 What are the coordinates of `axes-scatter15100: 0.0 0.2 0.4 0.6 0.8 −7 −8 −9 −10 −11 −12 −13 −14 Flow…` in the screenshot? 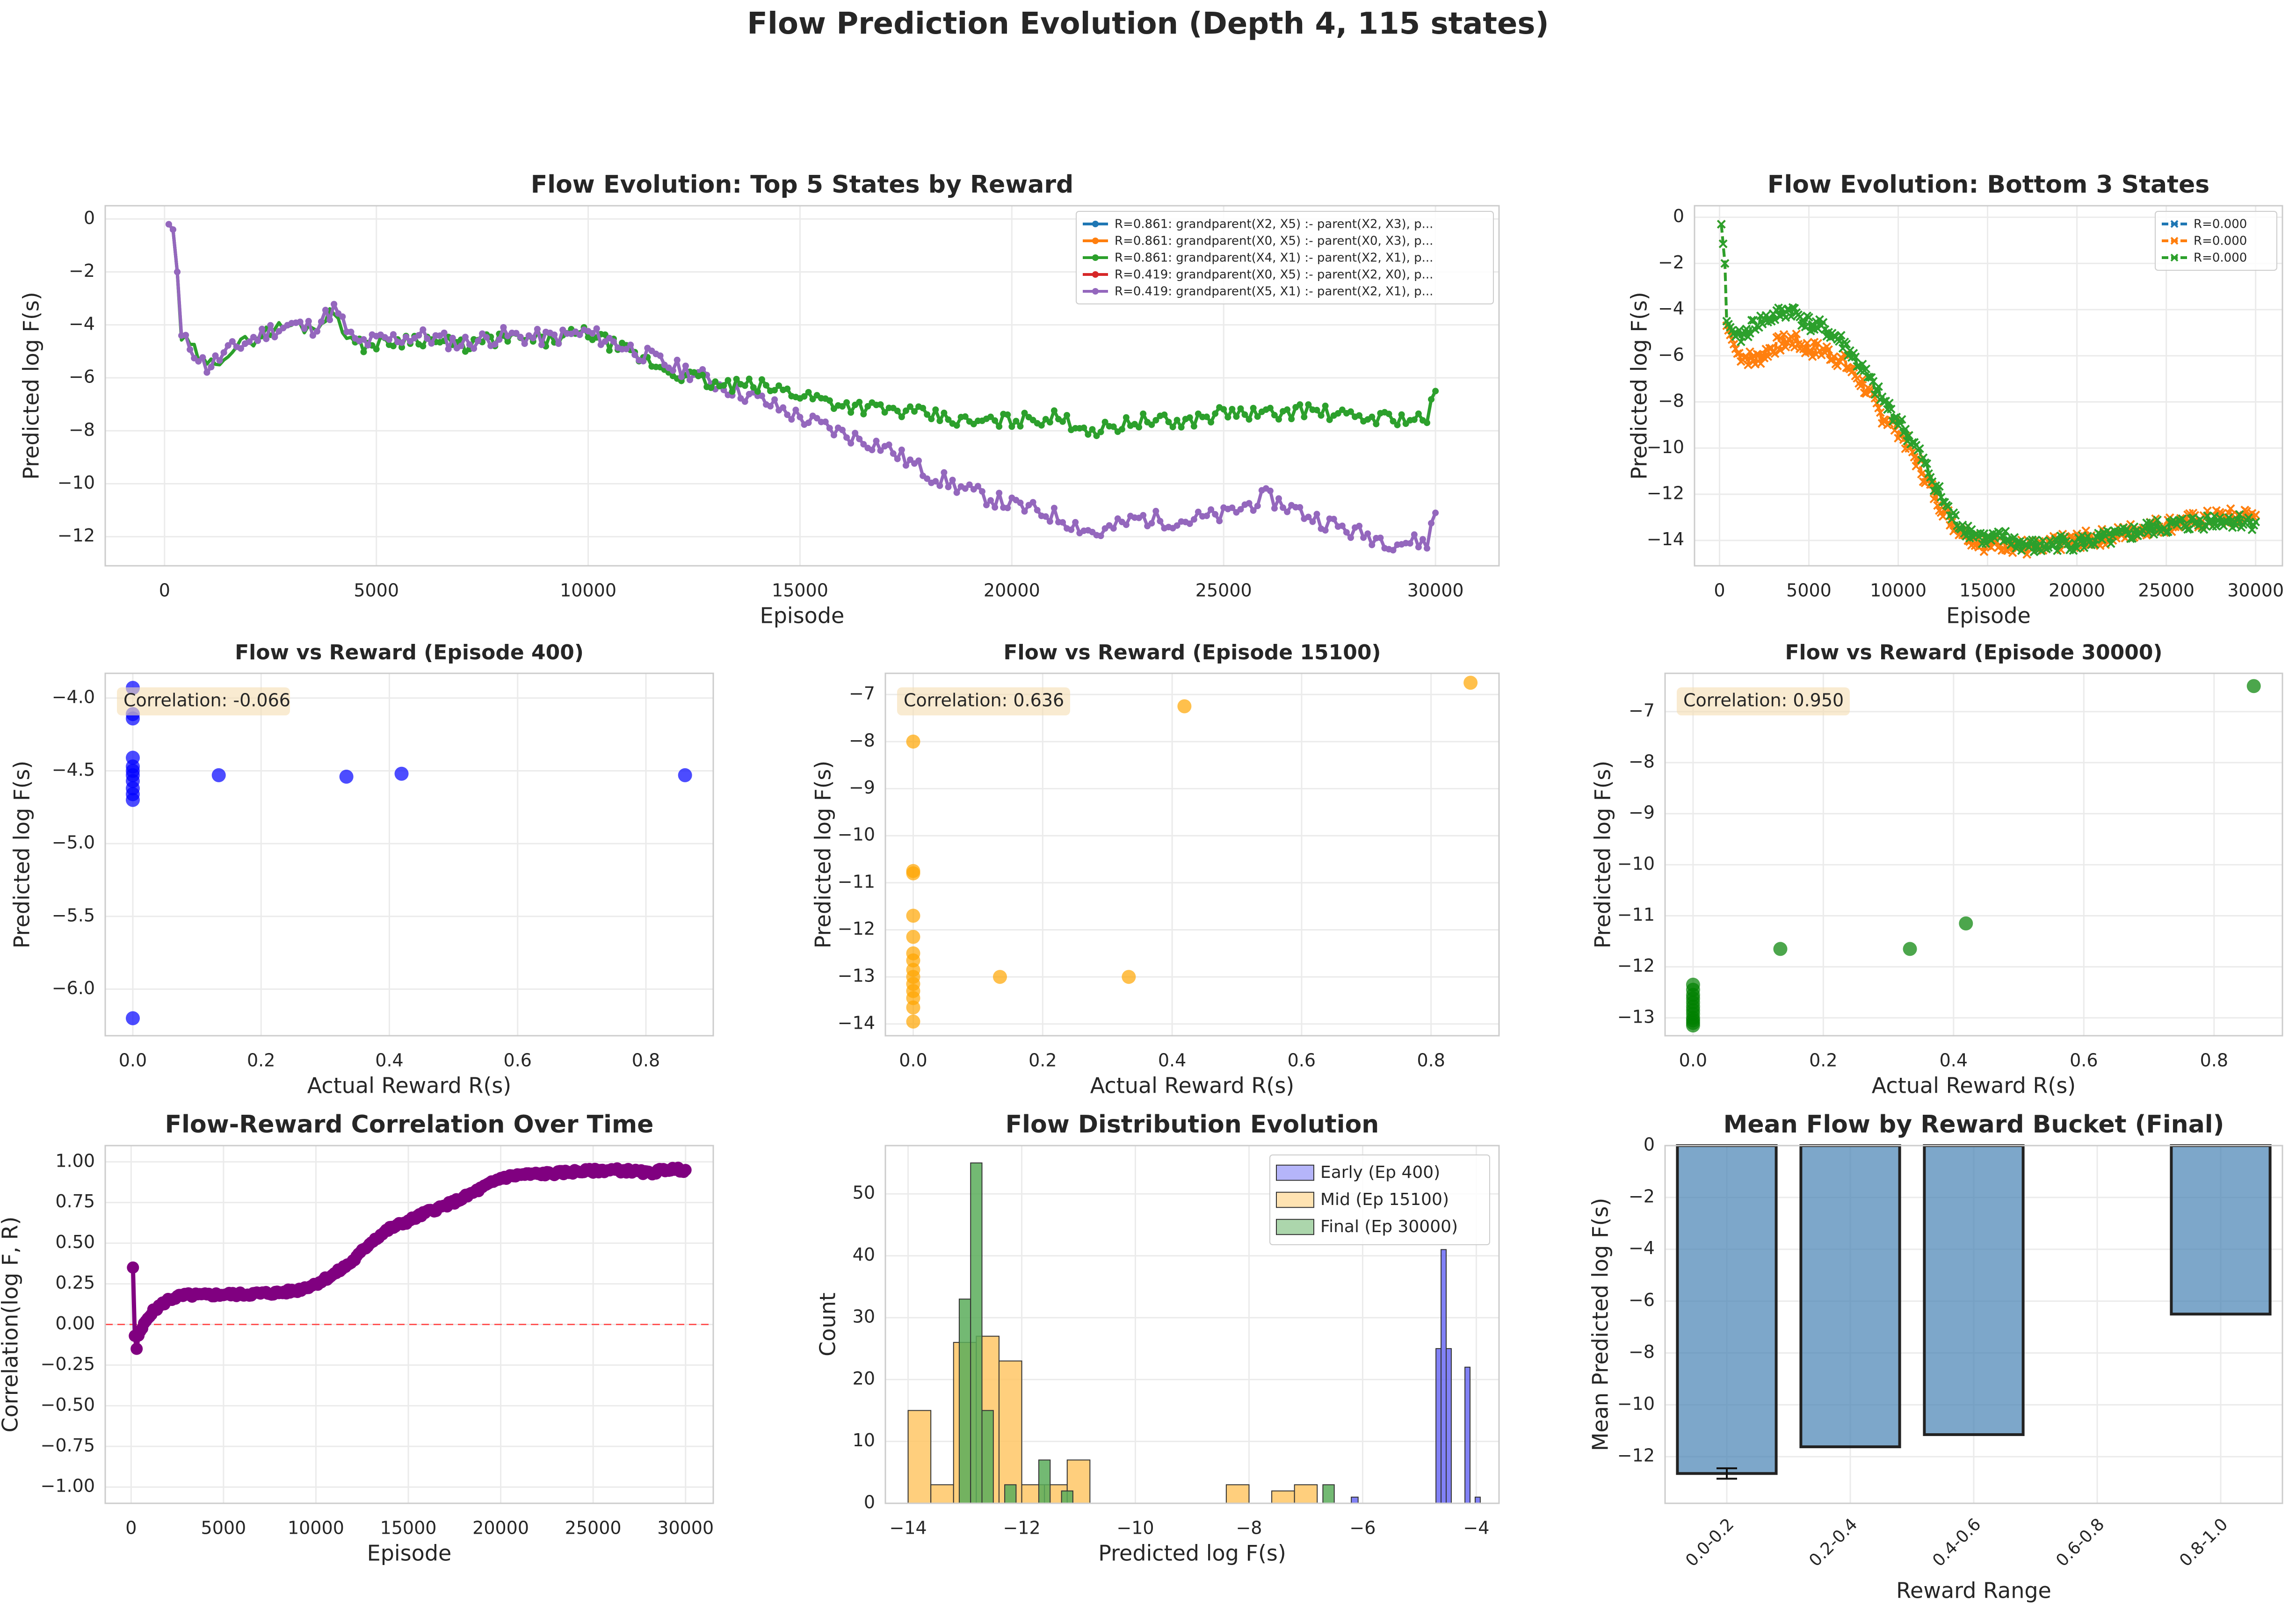 It's located at (1156, 870).